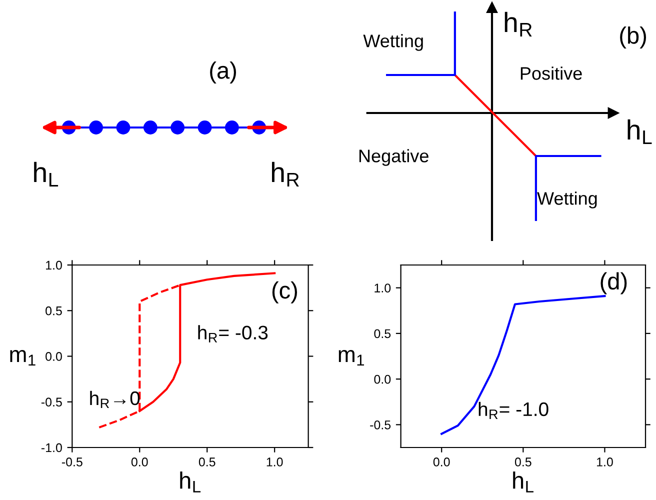 This screenshot has height=500, width=656. What do you see at coordinates (551, 73) in the screenshot?
I see `text: Positive` at bounding box center [551, 73].